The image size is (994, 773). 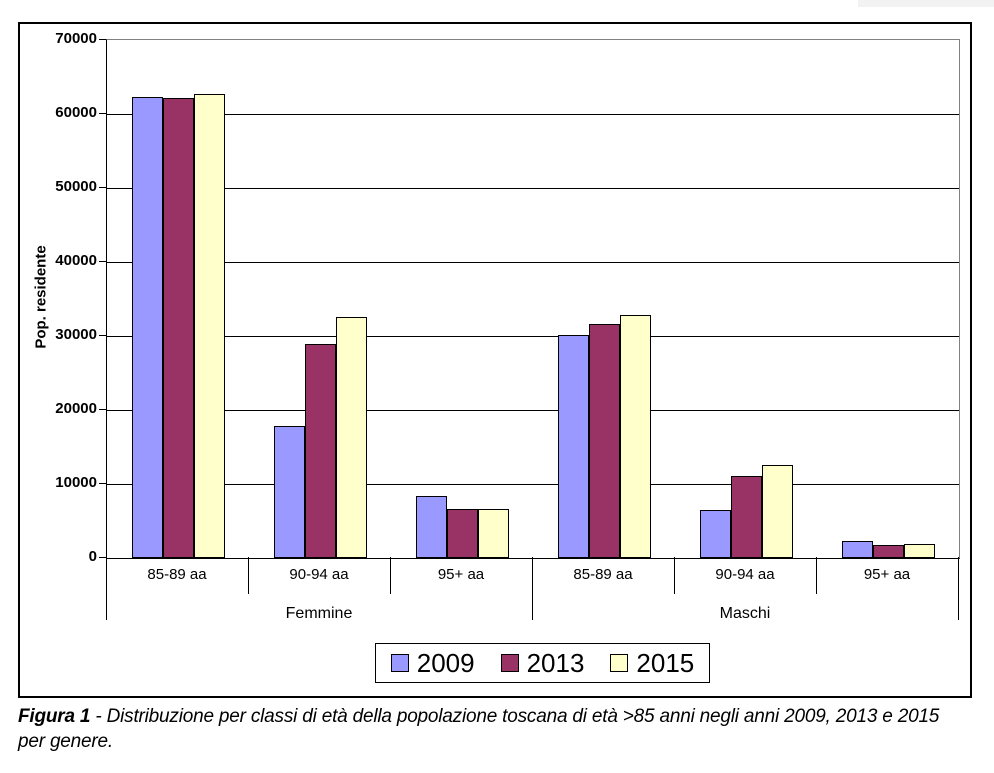 What do you see at coordinates (76, 112) in the screenshot?
I see `y-tick-label-60000: 60000` at bounding box center [76, 112].